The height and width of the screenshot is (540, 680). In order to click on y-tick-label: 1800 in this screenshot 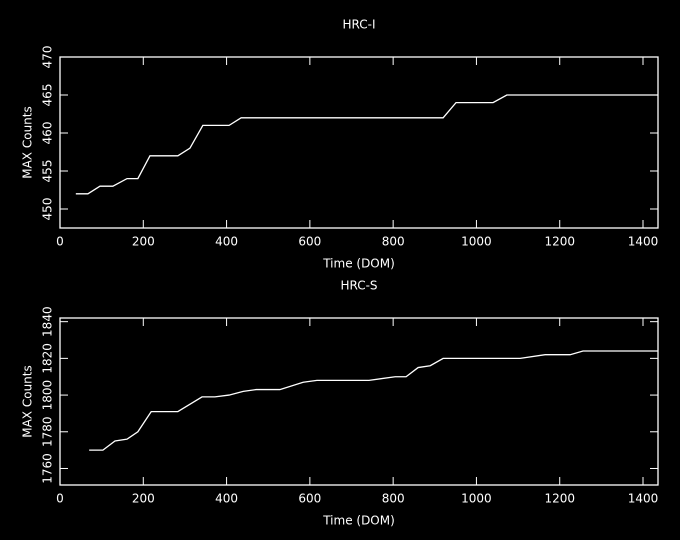, I will do `click(48, 395)`.